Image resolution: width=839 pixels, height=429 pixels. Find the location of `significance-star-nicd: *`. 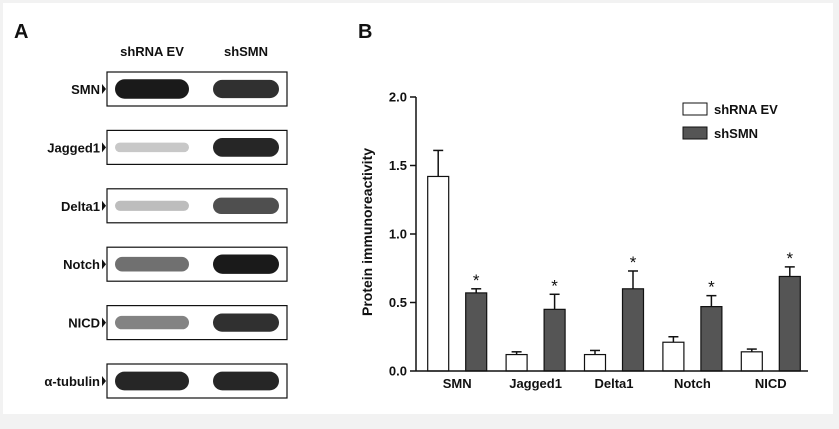

significance-star-nicd: * is located at coordinates (789, 258).